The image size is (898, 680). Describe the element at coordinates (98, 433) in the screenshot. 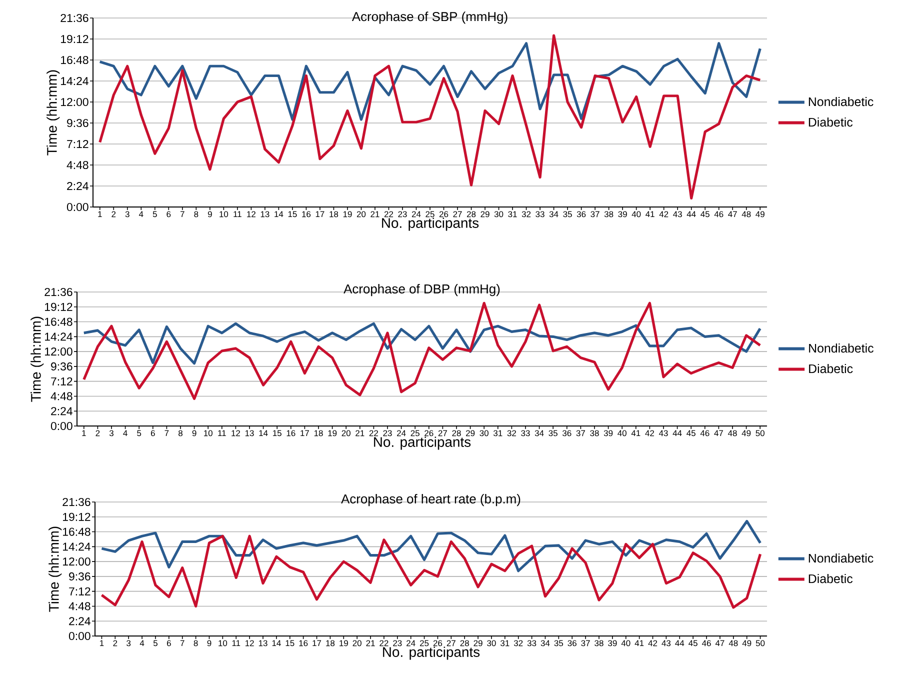

I see `x-tick-label: 2` at that location.